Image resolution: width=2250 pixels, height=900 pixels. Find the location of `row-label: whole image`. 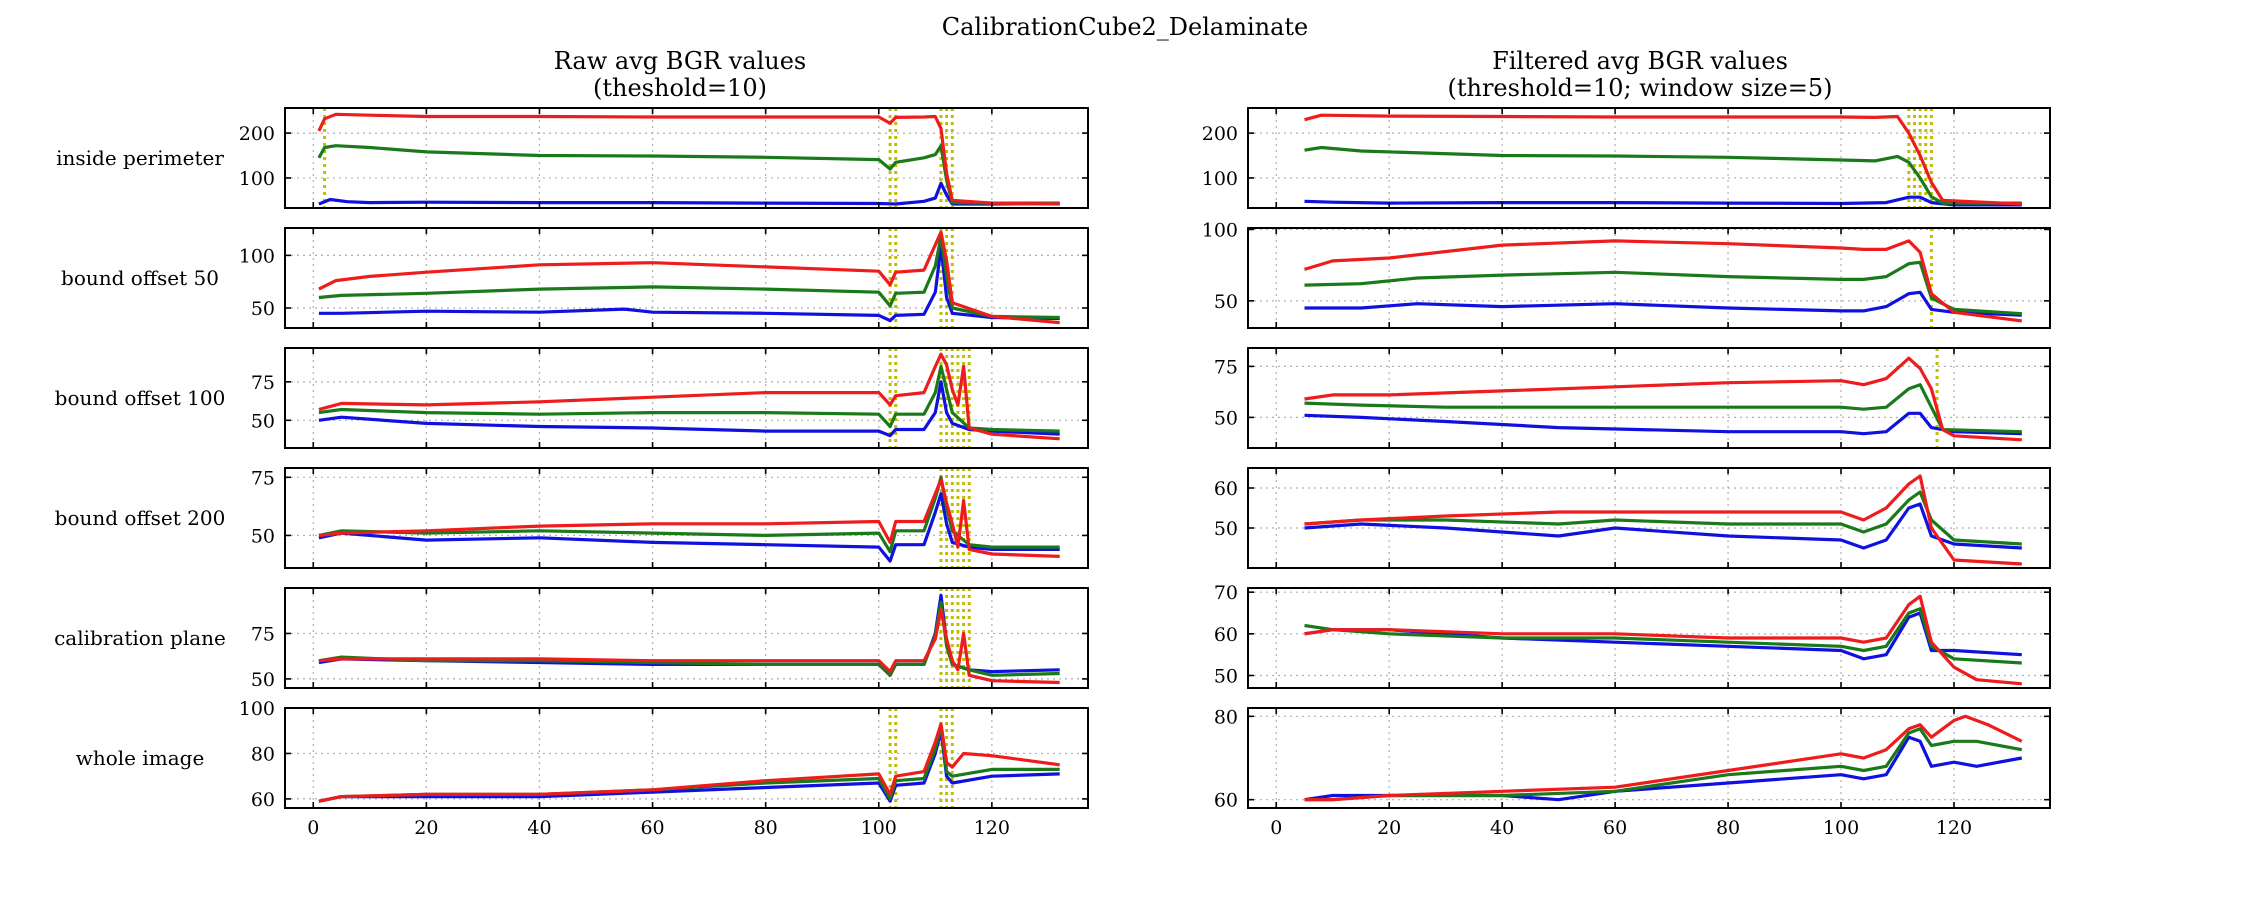

row-label: whole image is located at coordinates (140, 758).